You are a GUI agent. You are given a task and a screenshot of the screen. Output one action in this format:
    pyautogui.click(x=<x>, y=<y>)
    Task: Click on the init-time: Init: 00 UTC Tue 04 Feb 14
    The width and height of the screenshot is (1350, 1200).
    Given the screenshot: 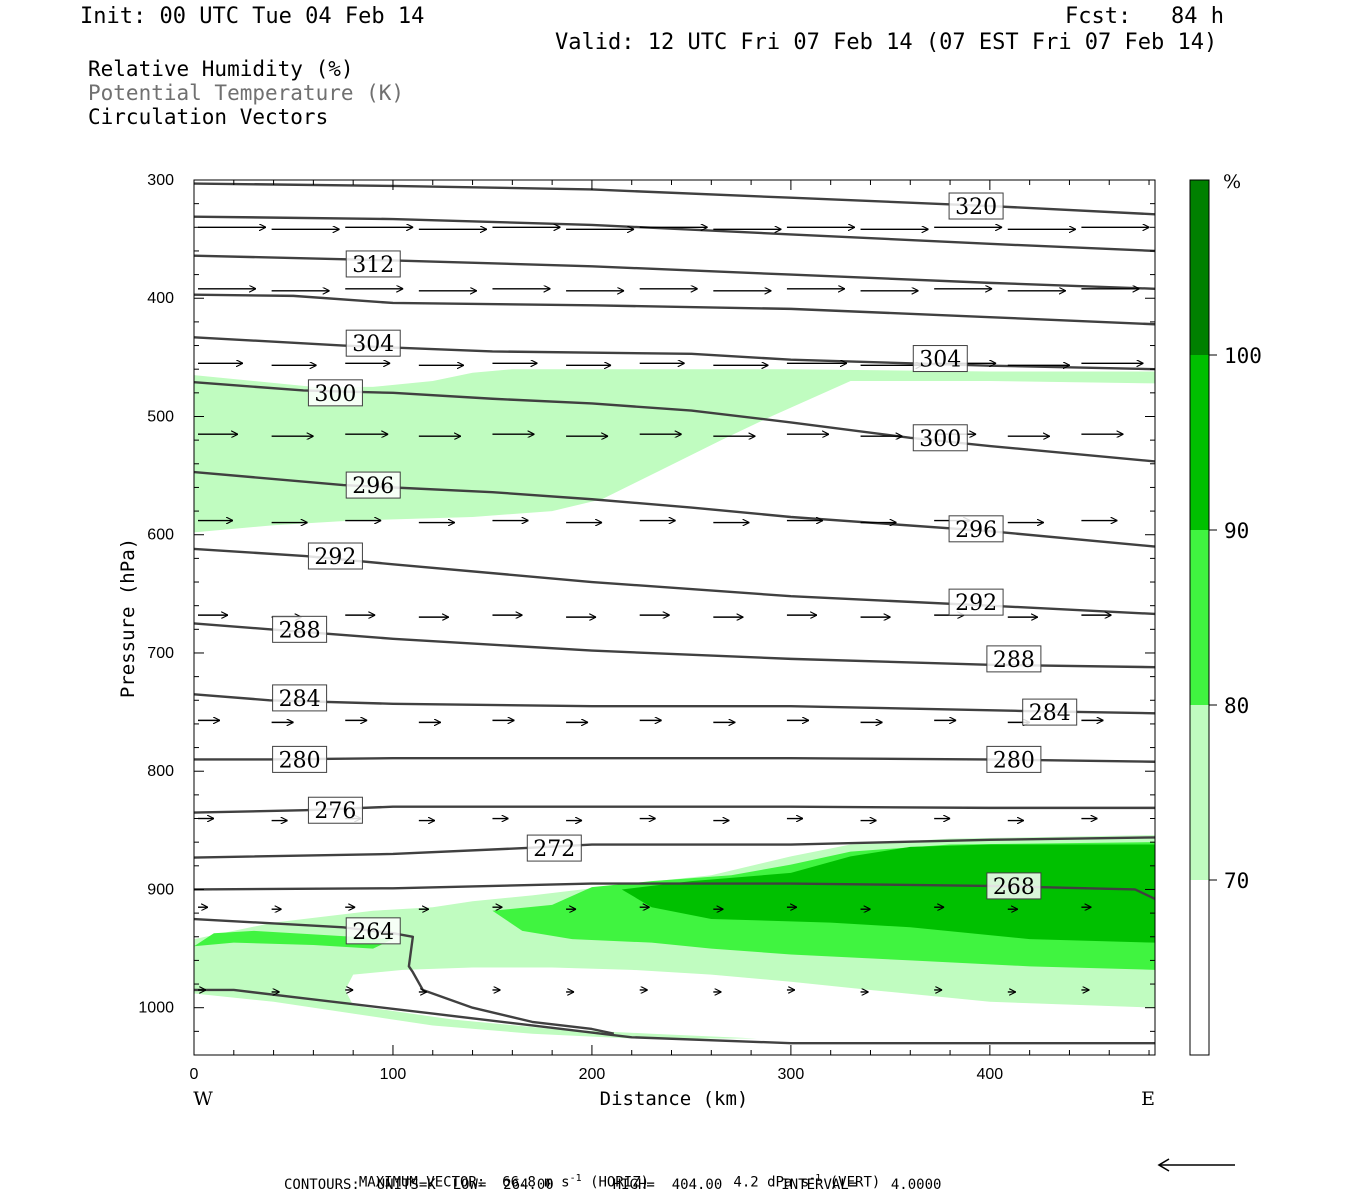 What is the action you would take?
    pyautogui.click(x=252, y=16)
    